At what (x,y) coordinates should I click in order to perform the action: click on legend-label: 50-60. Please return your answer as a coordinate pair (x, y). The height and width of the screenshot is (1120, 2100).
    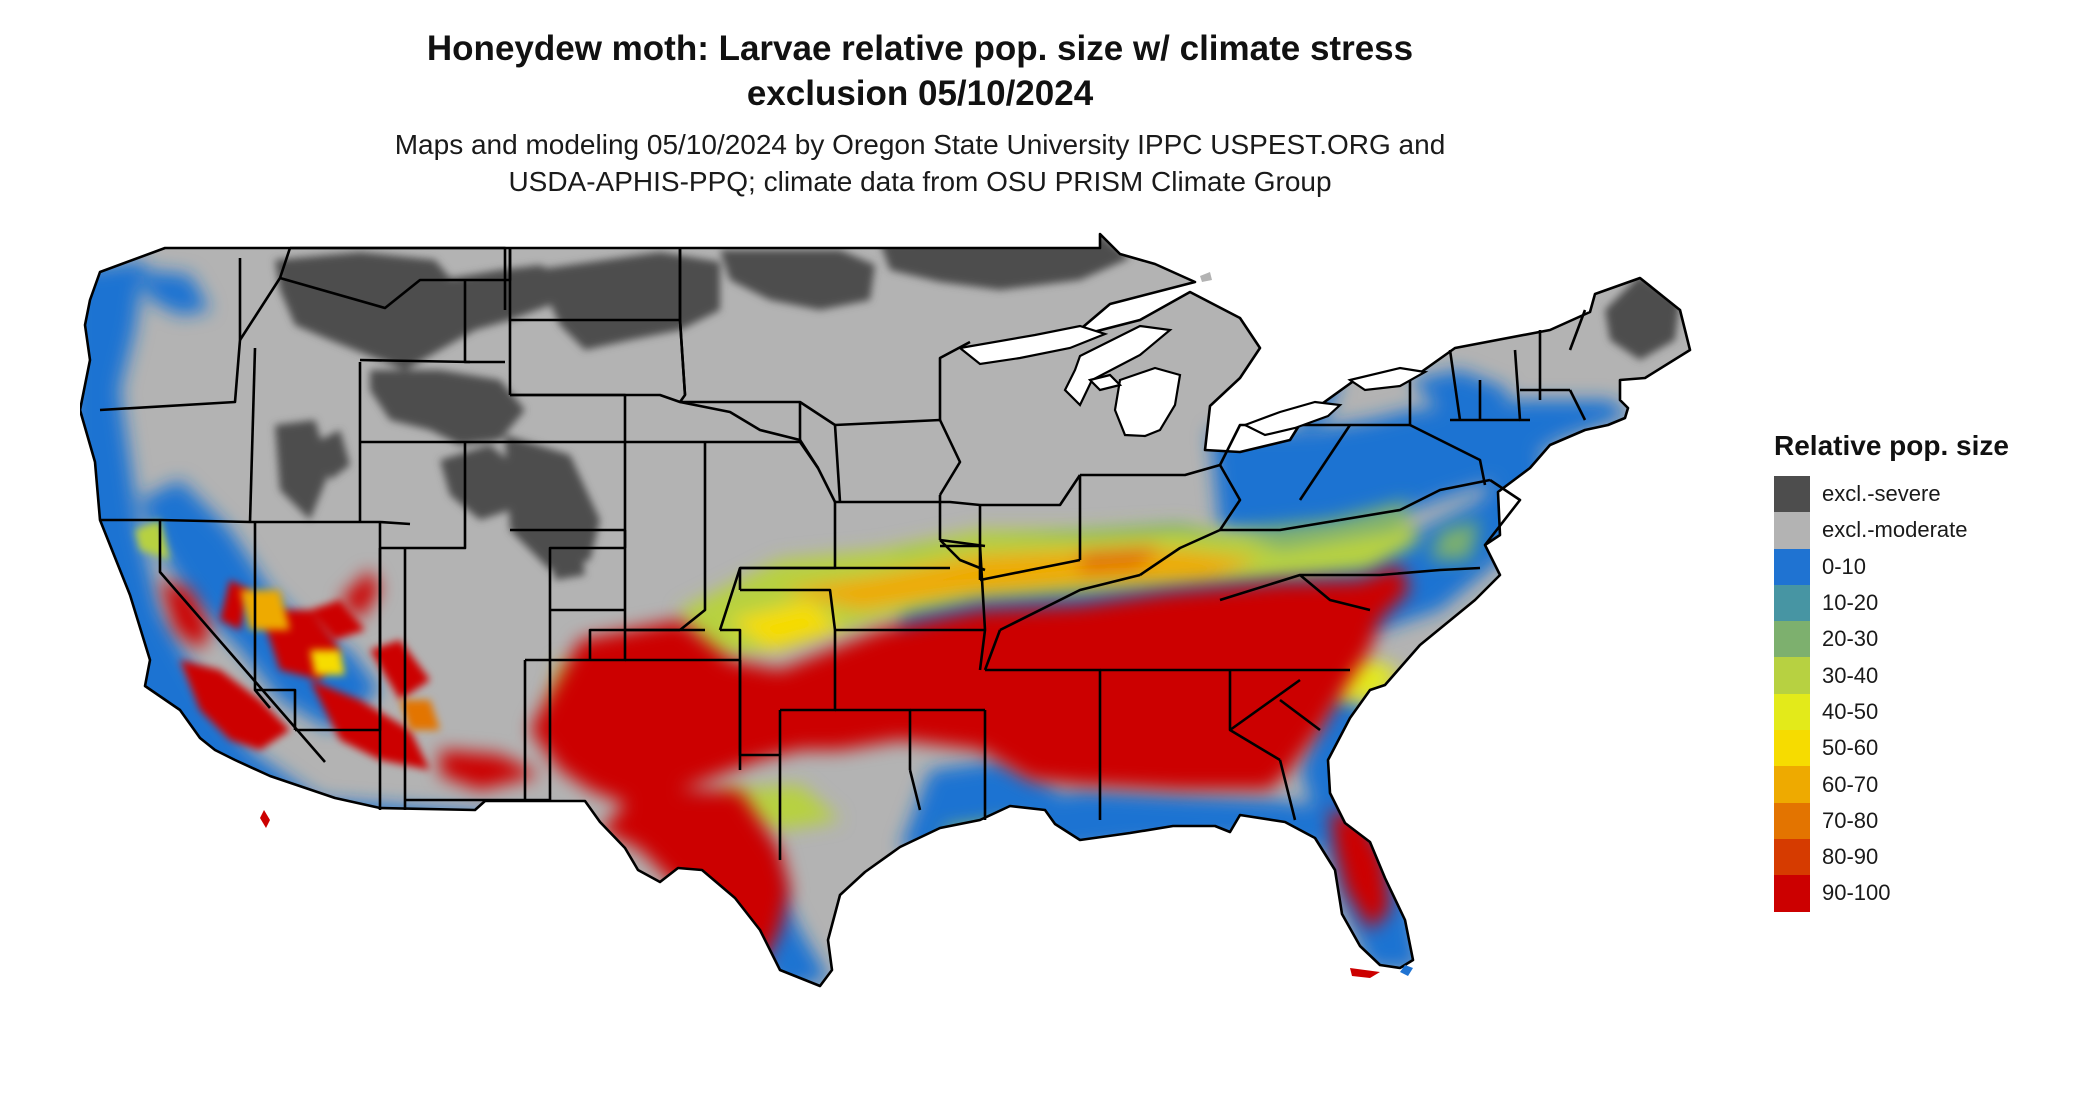
    Looking at the image, I should click on (1850, 748).